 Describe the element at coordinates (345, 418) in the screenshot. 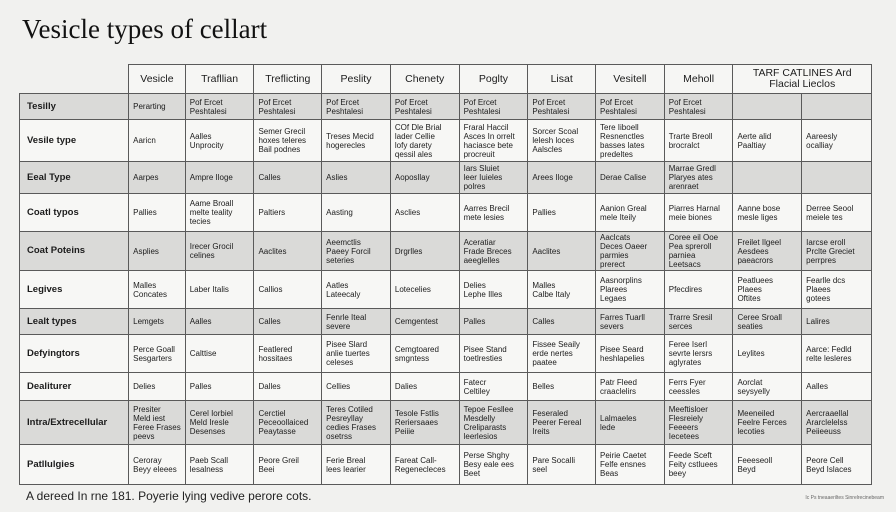

I see `cell-text-line: Pesreyllay` at that location.